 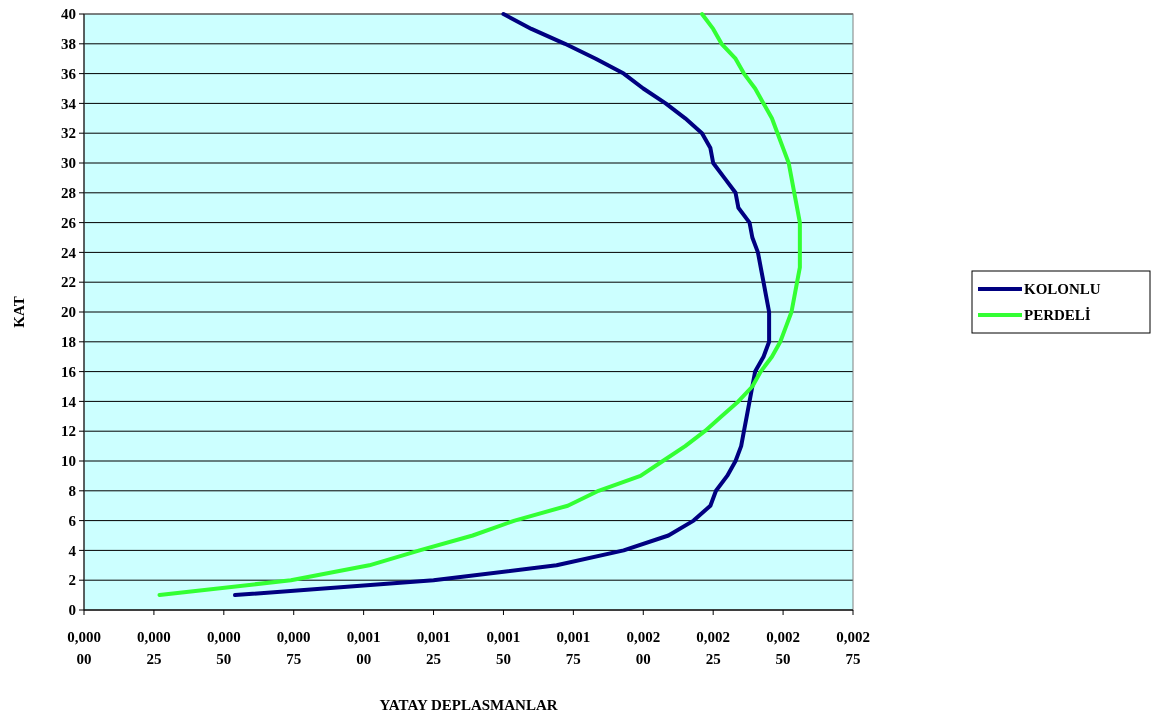 What do you see at coordinates (68, 163) in the screenshot?
I see `y-tick-label: 30` at bounding box center [68, 163].